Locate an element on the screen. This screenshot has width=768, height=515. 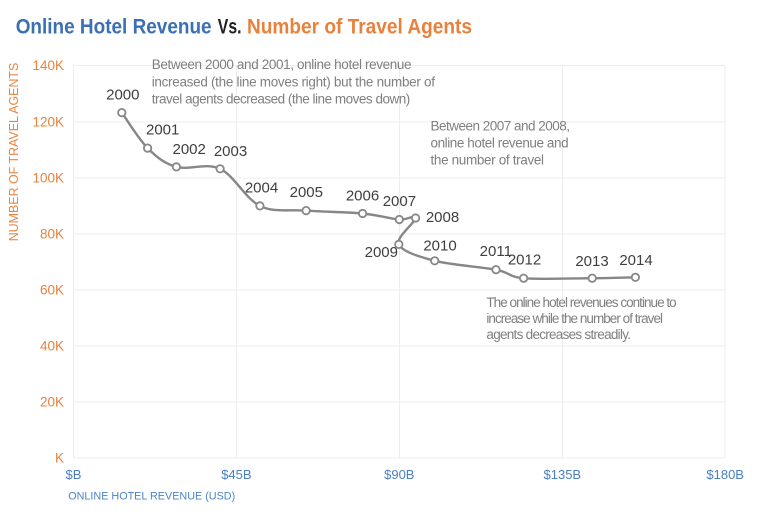
svg-text: $B is located at coordinates (74, 474).